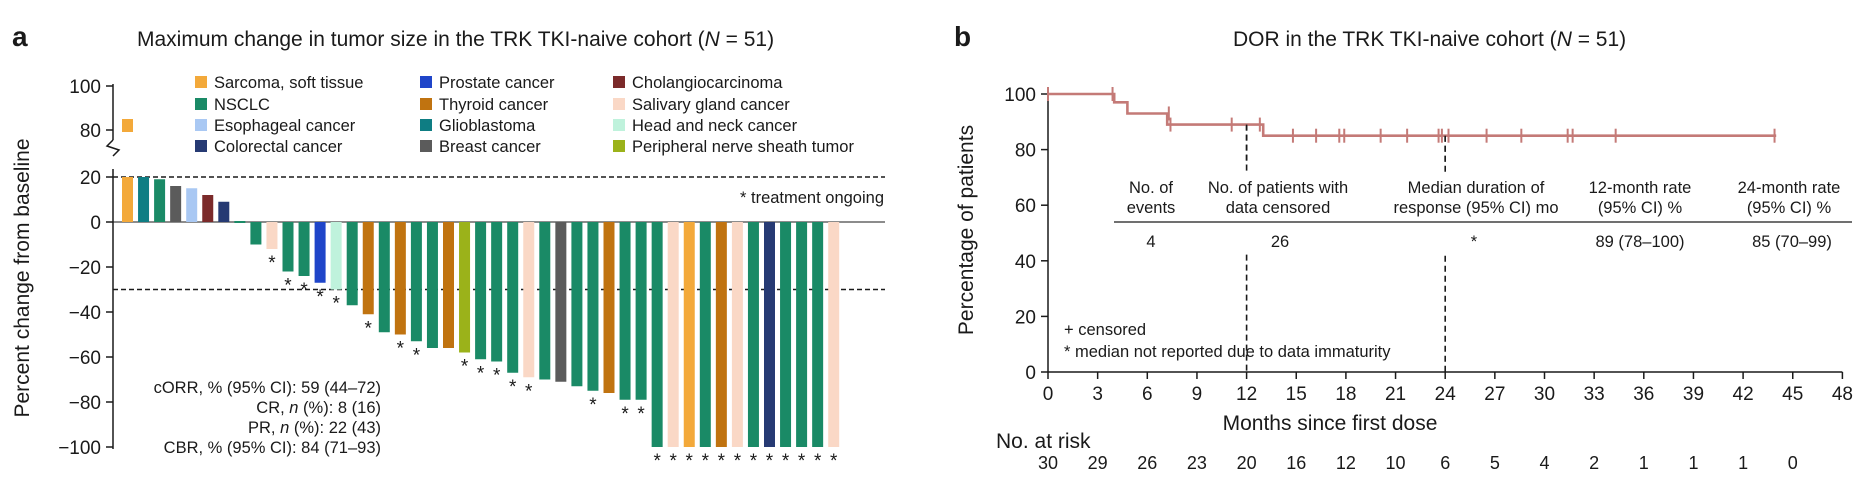 The height and width of the screenshot is (498, 1857). I want to click on table-header-line2: response (95% CI) mo, so click(1475, 208).